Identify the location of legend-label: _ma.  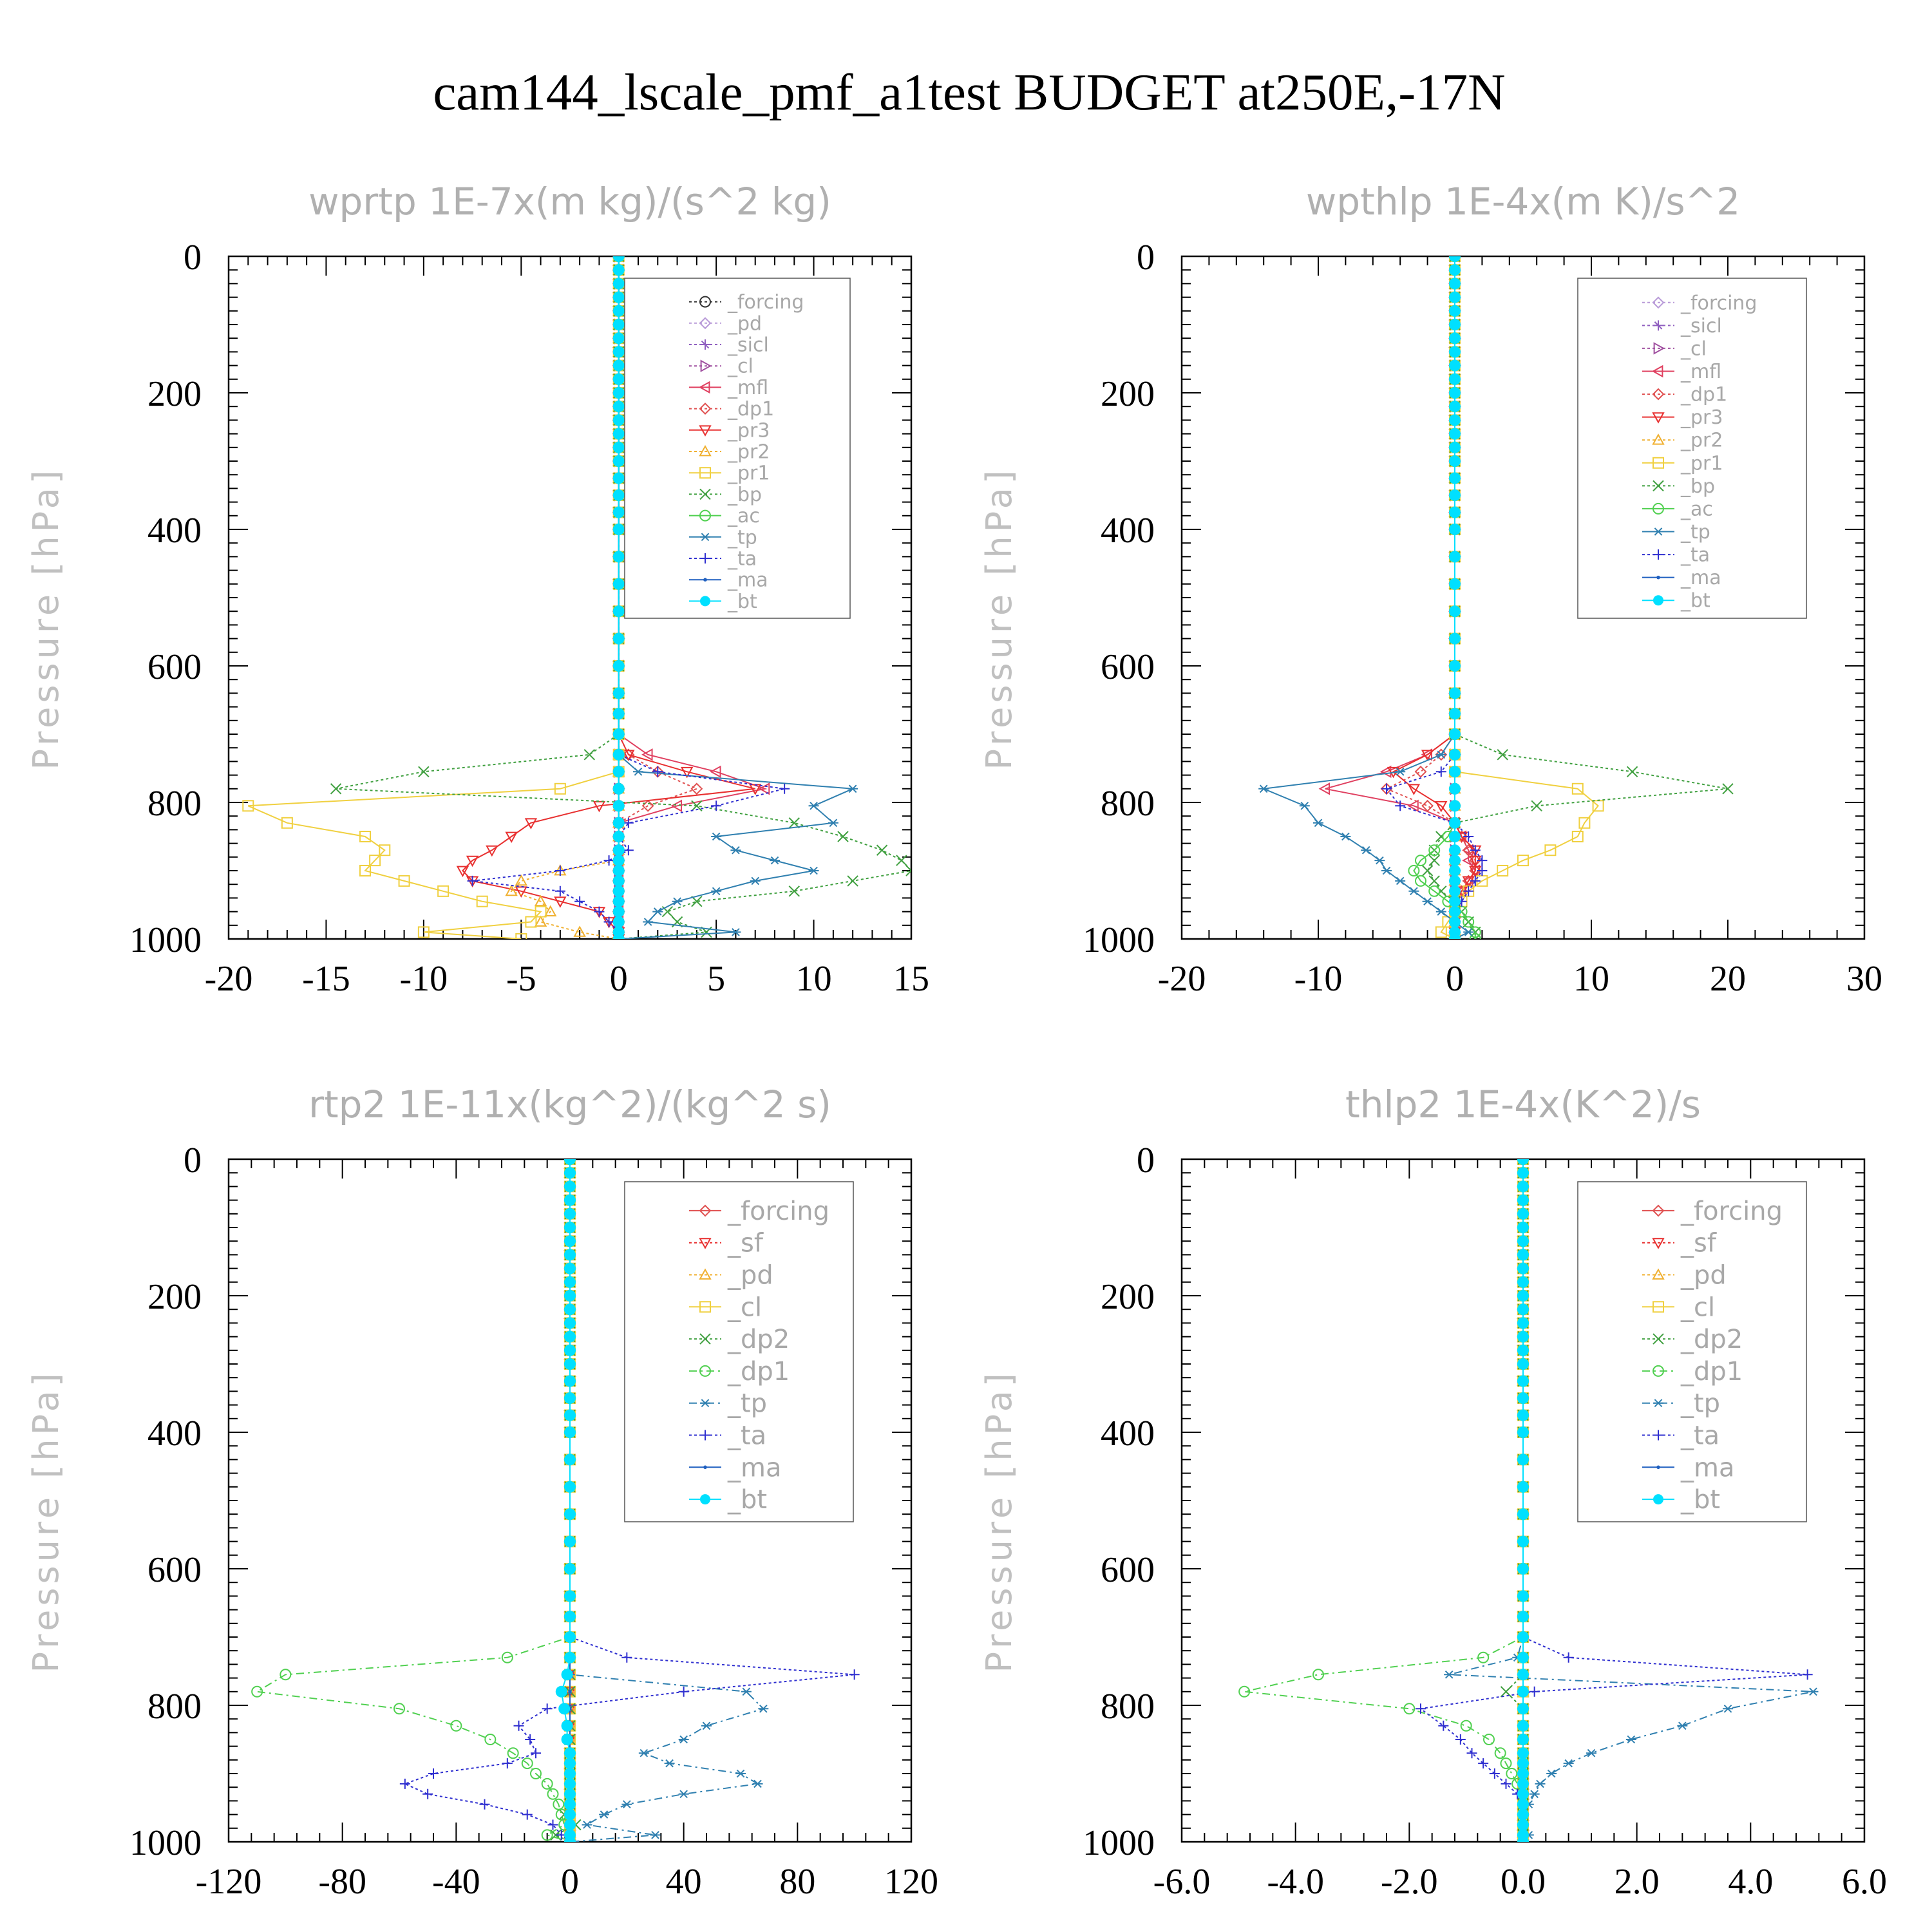
(1700, 578).